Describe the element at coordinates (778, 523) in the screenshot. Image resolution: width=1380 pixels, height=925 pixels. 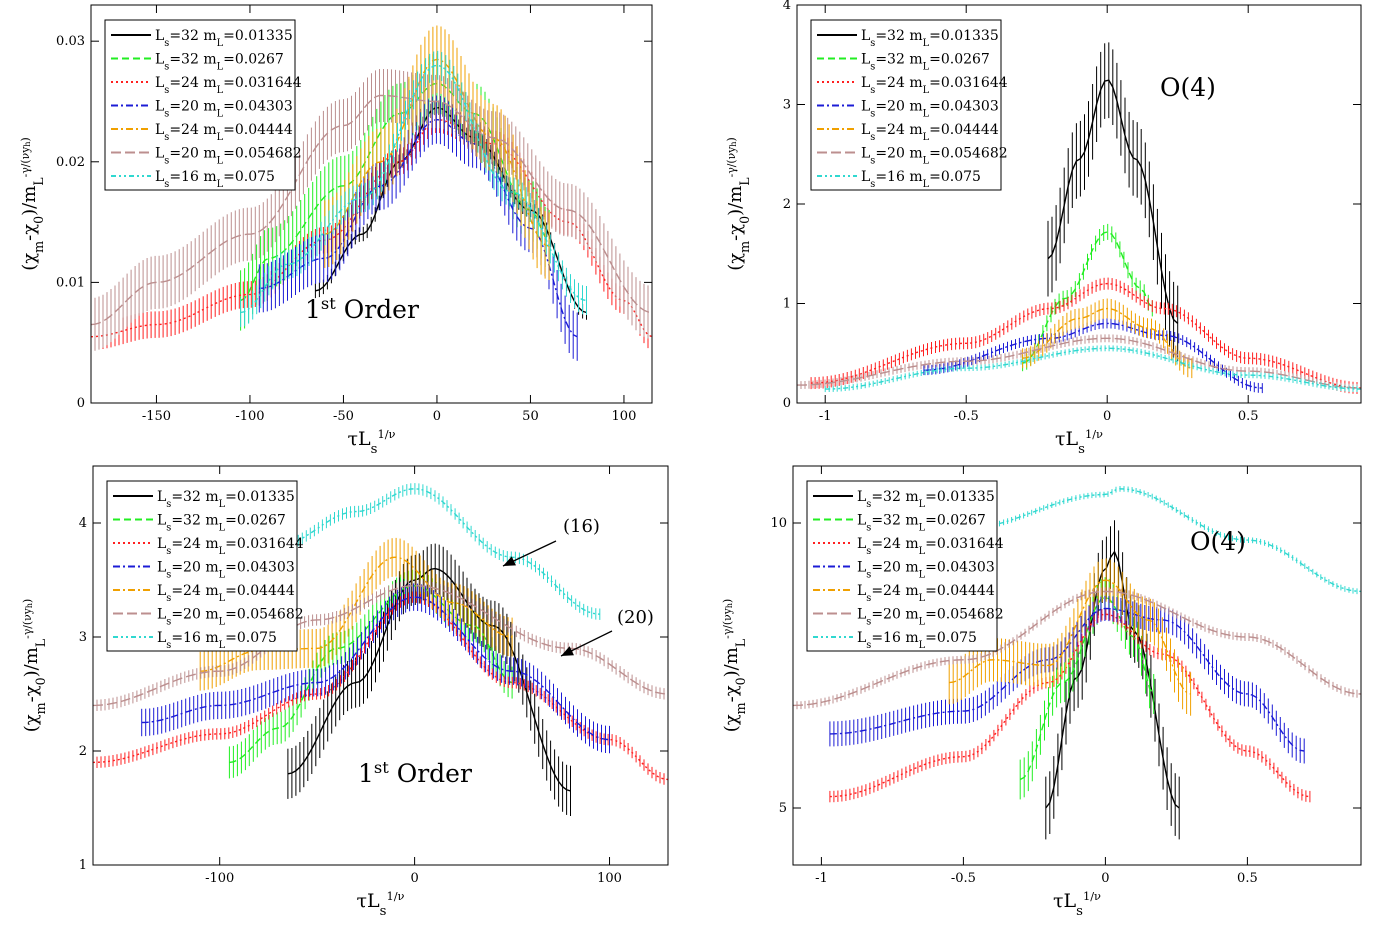
I see `y-tick-label: 10` at that location.